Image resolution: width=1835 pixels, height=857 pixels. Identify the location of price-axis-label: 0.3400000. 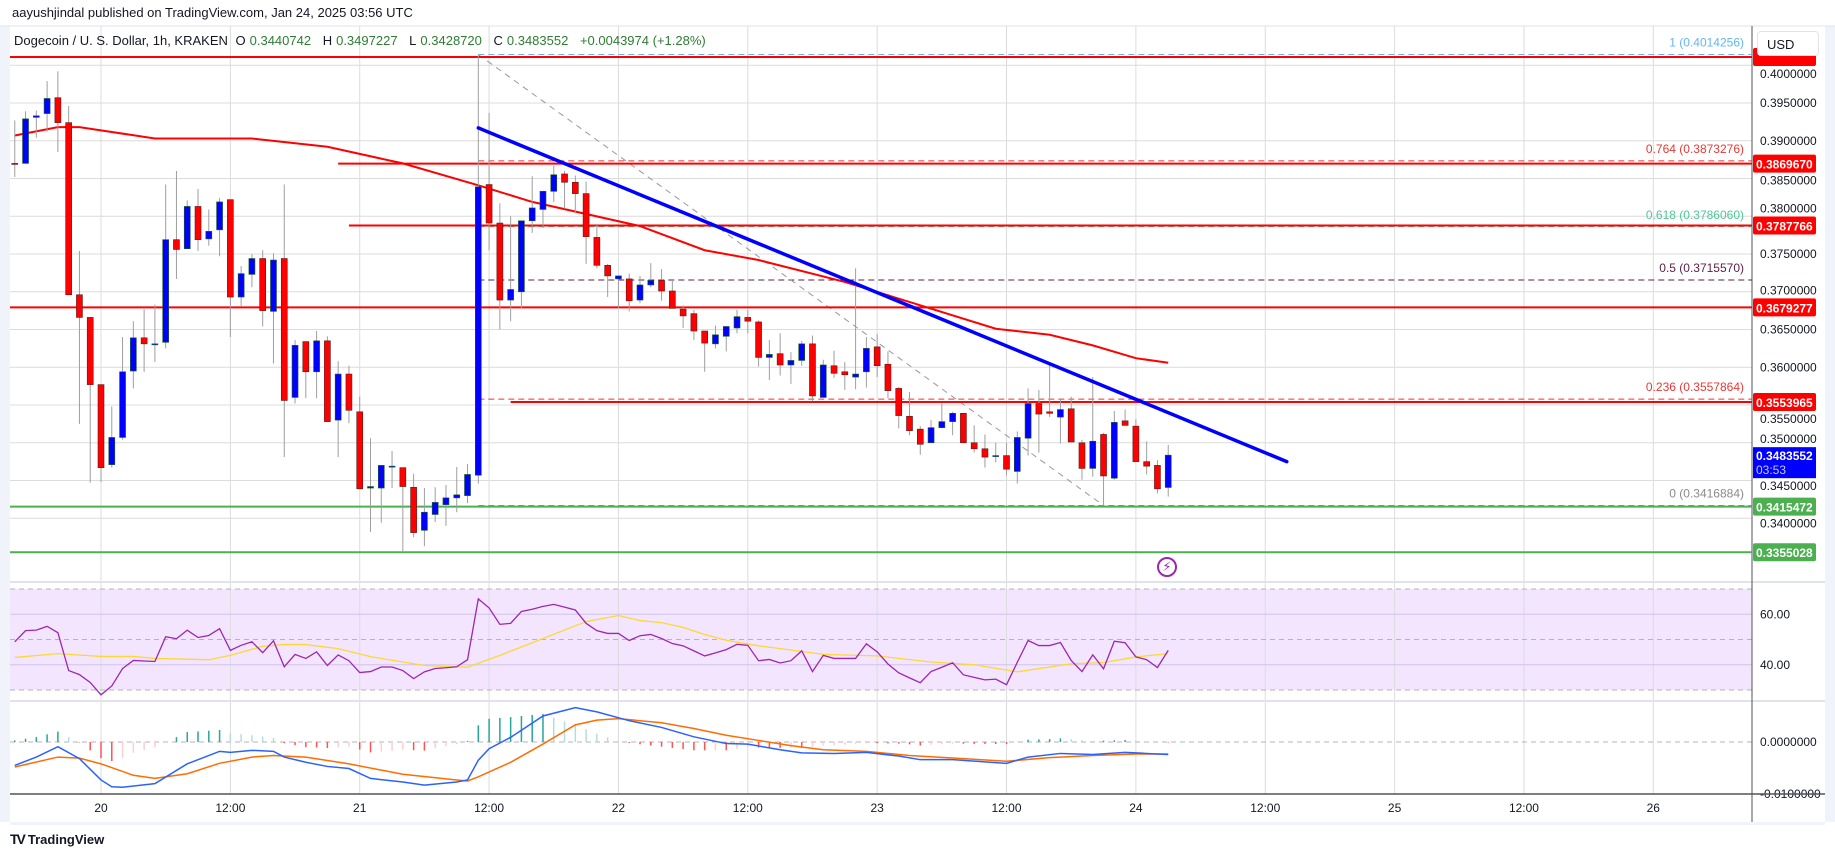
(1788, 524).